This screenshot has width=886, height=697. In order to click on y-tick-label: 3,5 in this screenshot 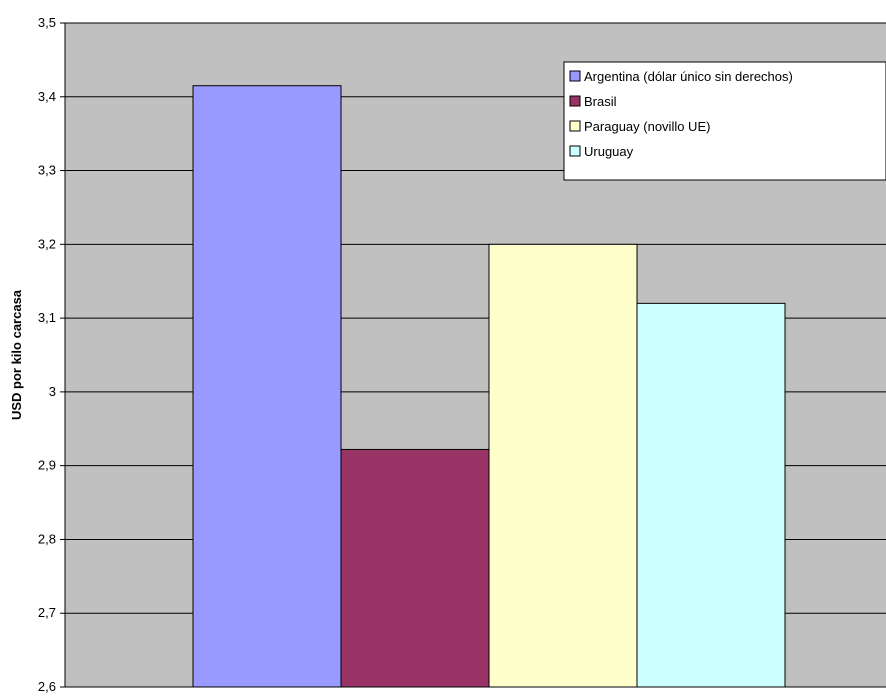, I will do `click(47, 22)`.